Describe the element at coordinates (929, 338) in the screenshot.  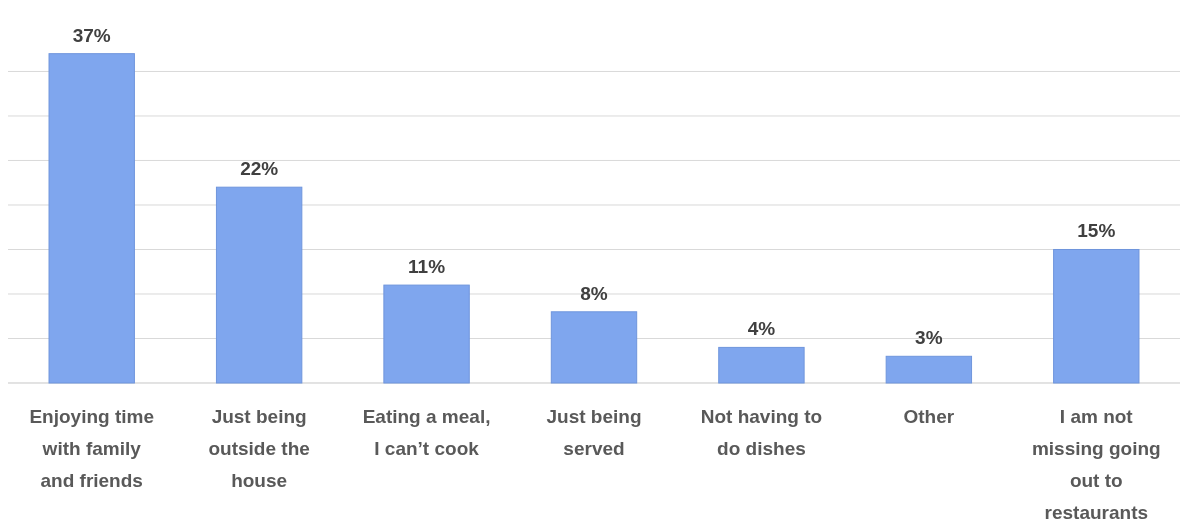
I see `data-label: 3%` at that location.